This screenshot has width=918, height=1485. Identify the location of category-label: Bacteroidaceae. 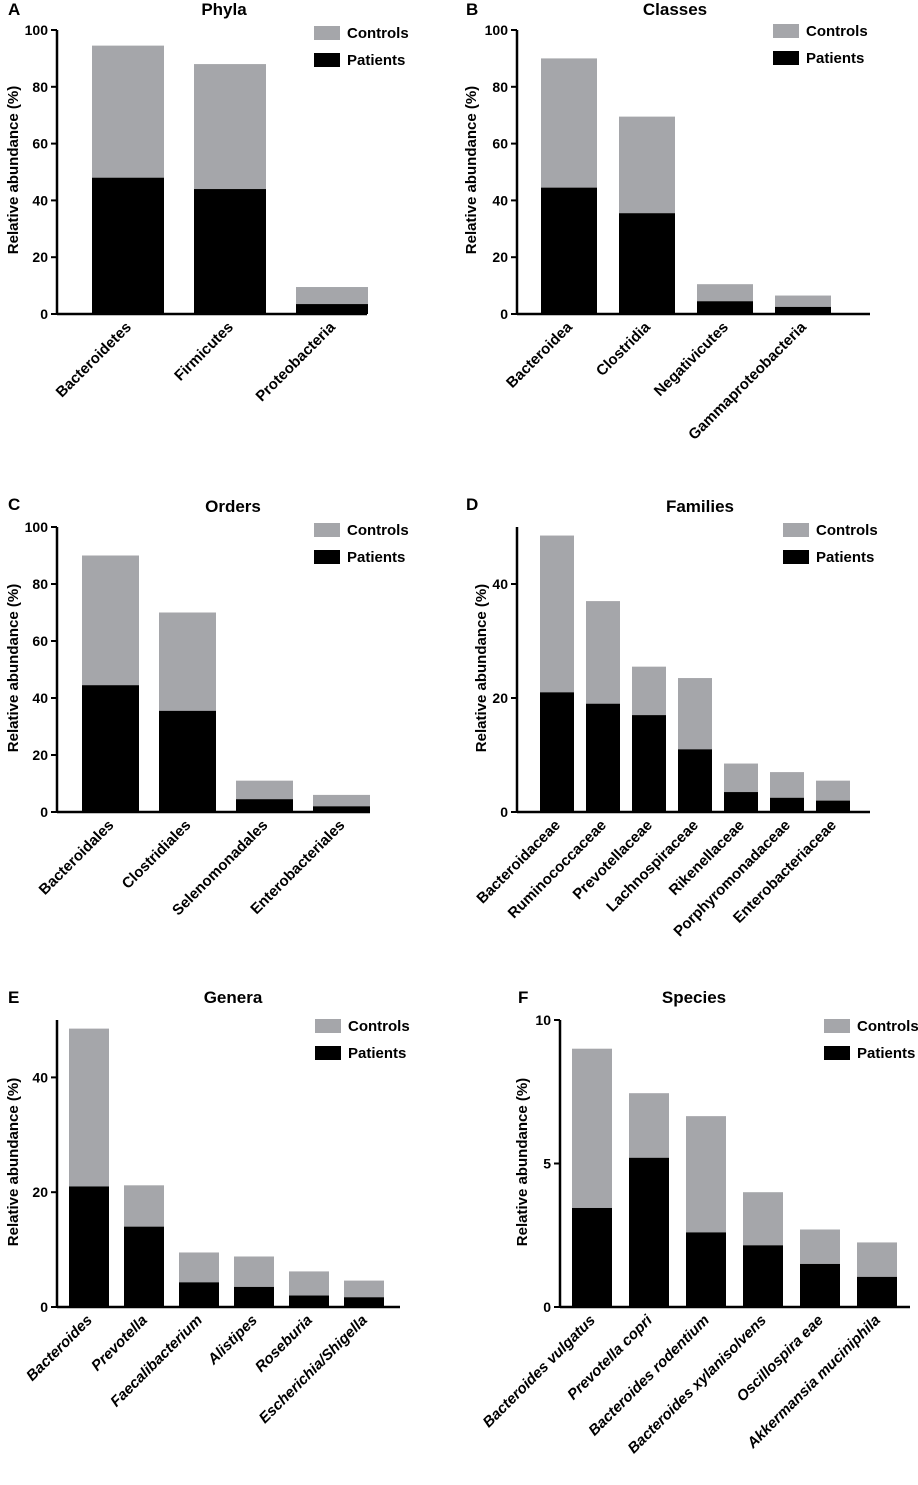
(518, 862).